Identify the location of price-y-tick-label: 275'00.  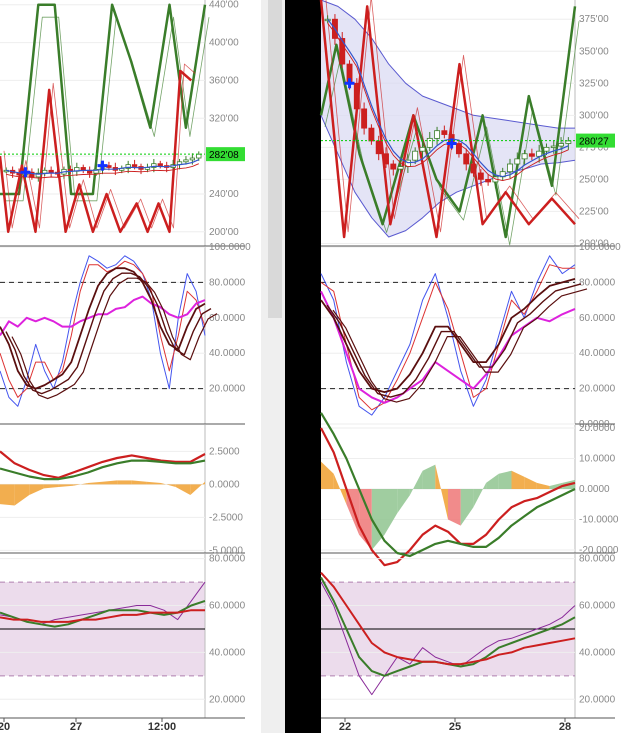
(594, 147).